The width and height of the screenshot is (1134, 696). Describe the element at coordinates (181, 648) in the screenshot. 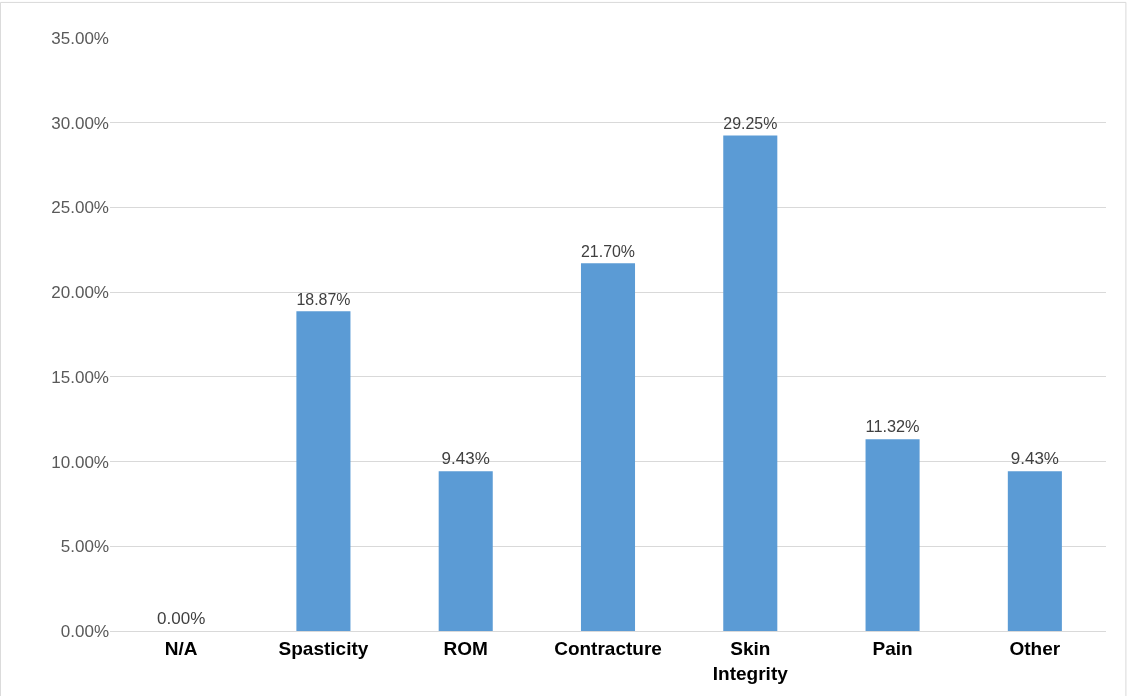

I see `x-tick-label: N/A` at that location.